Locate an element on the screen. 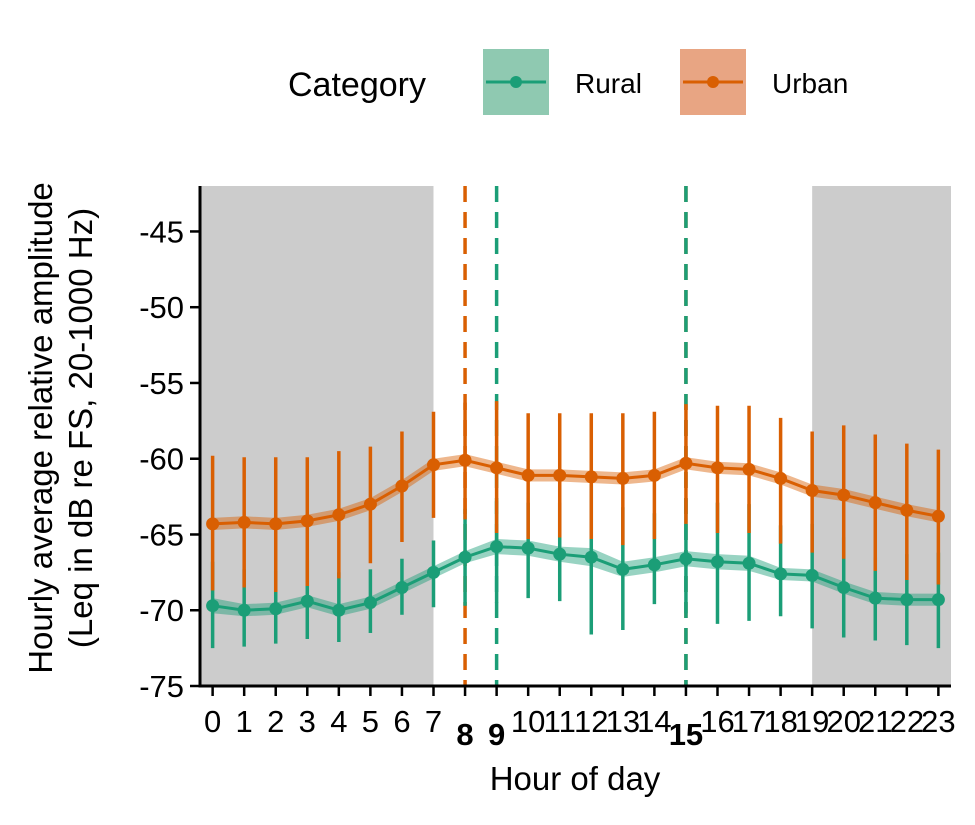  y-axis-title-line2: (Leq in dB re FS, 20-1000 Hz) is located at coordinates (80, 428).